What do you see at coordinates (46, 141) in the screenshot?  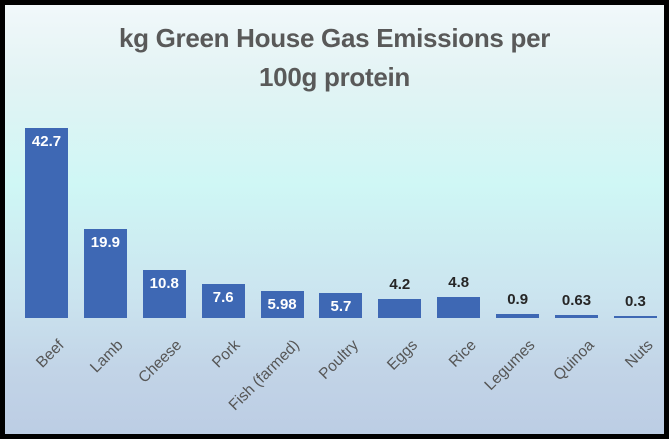 I see `value-label: 42.7` at bounding box center [46, 141].